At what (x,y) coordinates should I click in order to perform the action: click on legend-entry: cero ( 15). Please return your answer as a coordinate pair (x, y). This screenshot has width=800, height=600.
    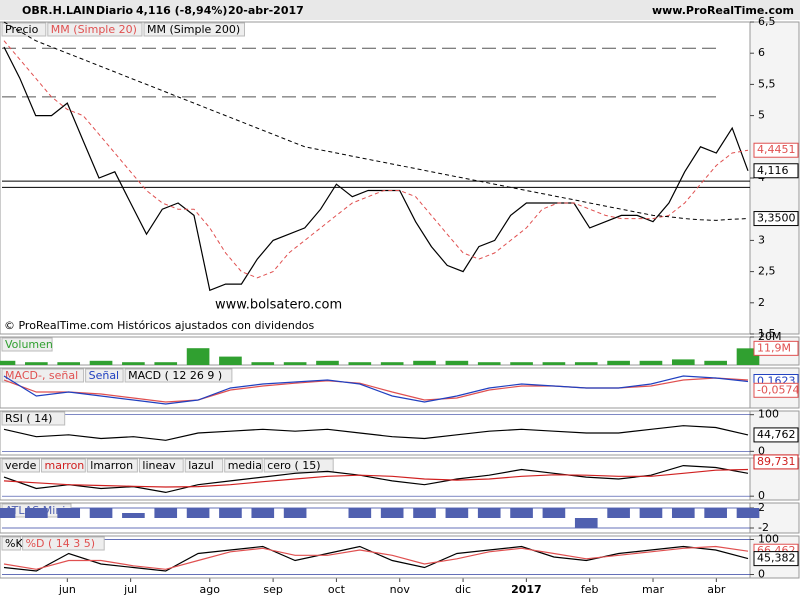
    Looking at the image, I should click on (293, 465).